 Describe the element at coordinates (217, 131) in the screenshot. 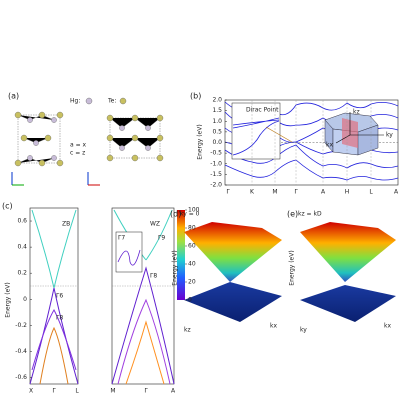

I see `y-tick-label: 0.5` at that location.